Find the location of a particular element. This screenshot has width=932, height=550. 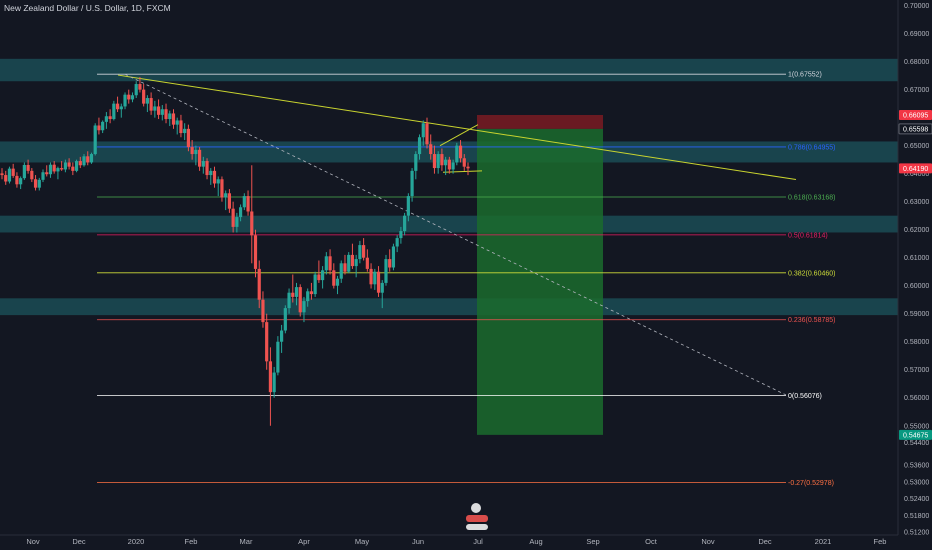

price-tags: 0.66095 0.65598 0.64190 0.54675 is located at coordinates (915, 274).